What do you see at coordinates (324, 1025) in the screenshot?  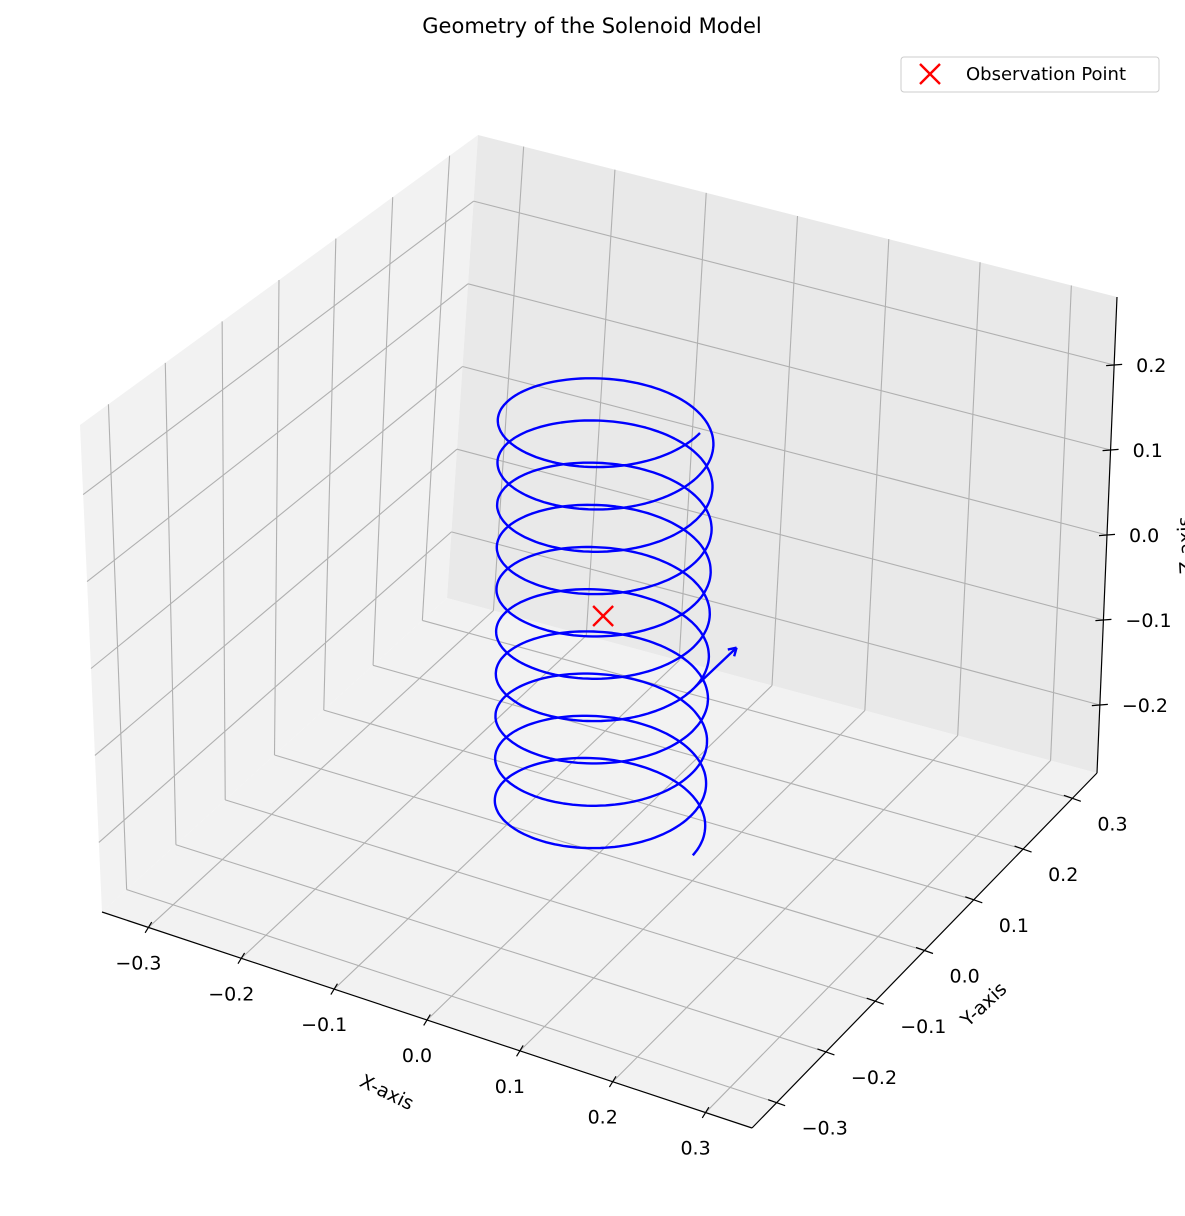 I see `x-tick-label: −0.1` at bounding box center [324, 1025].